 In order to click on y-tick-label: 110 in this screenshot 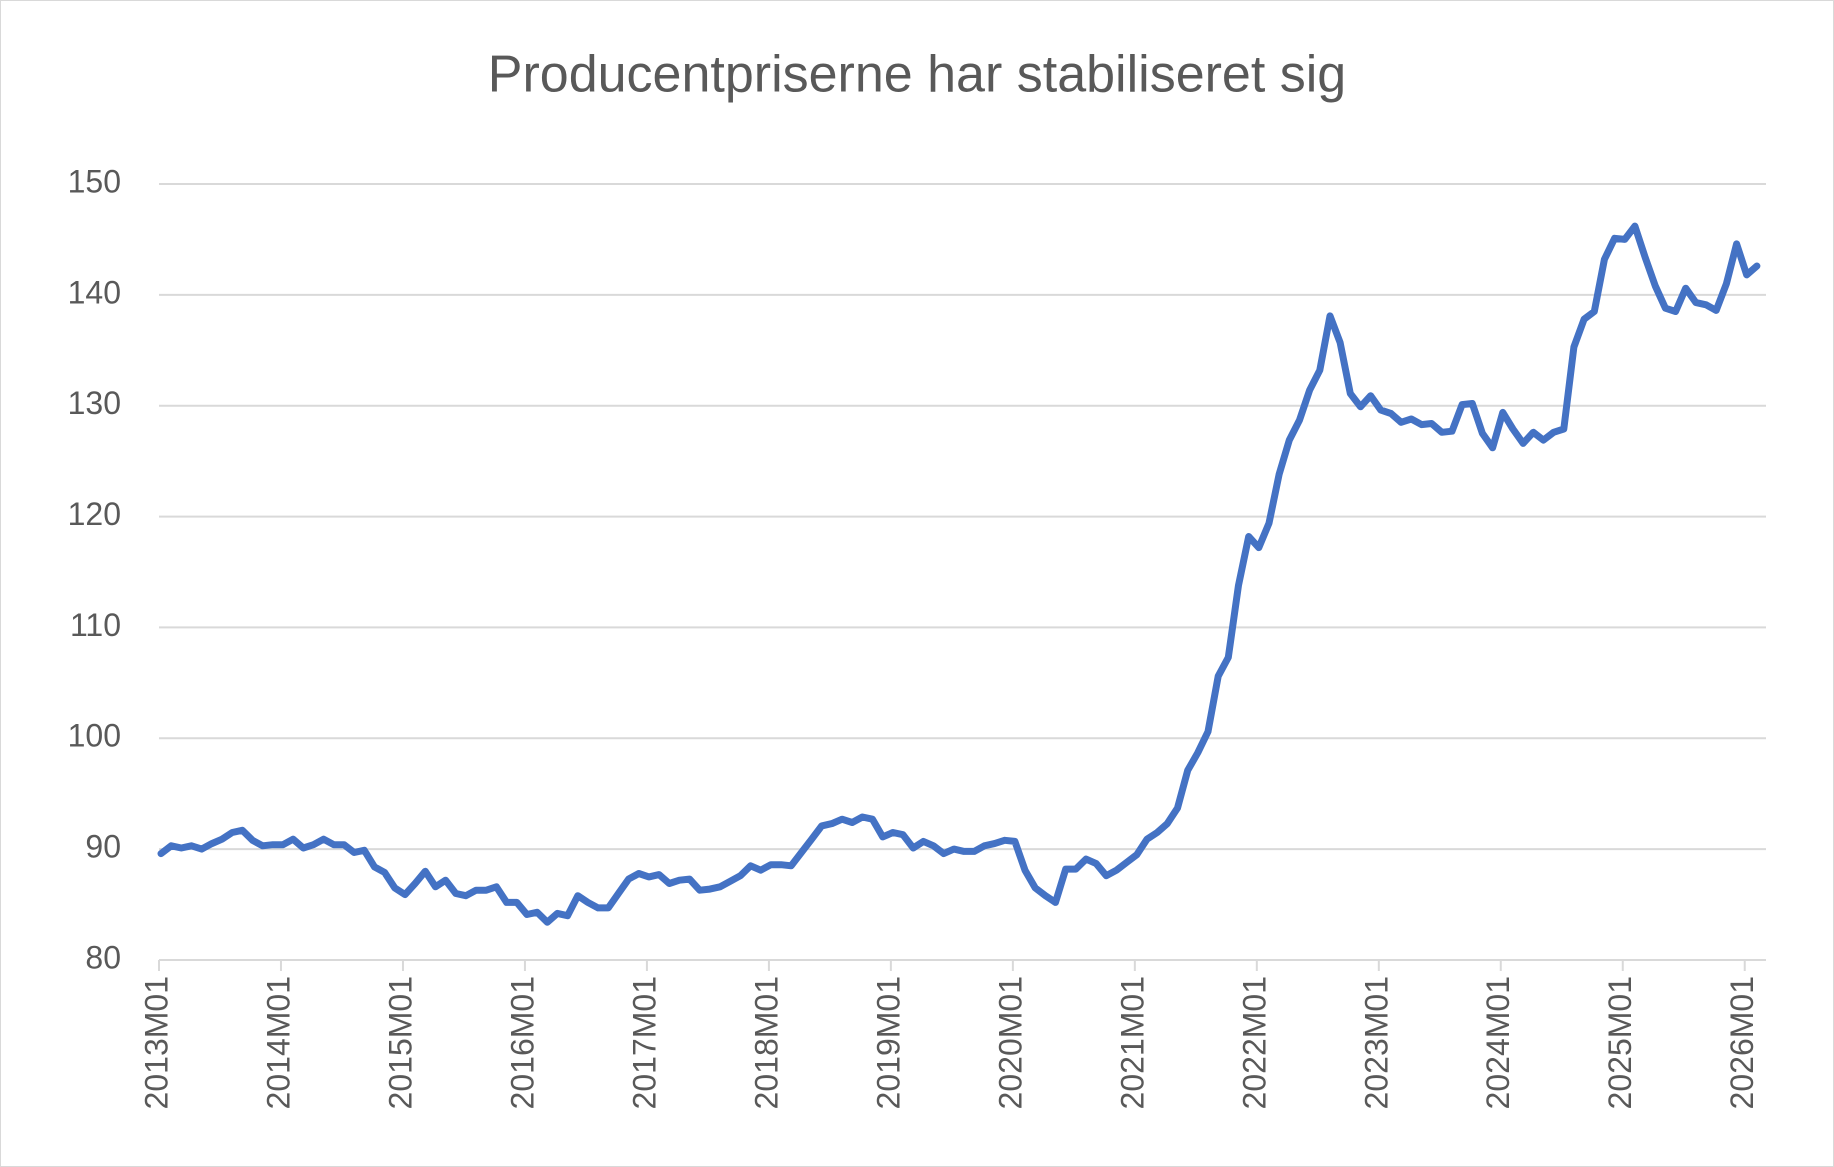, I will do `click(95, 625)`.